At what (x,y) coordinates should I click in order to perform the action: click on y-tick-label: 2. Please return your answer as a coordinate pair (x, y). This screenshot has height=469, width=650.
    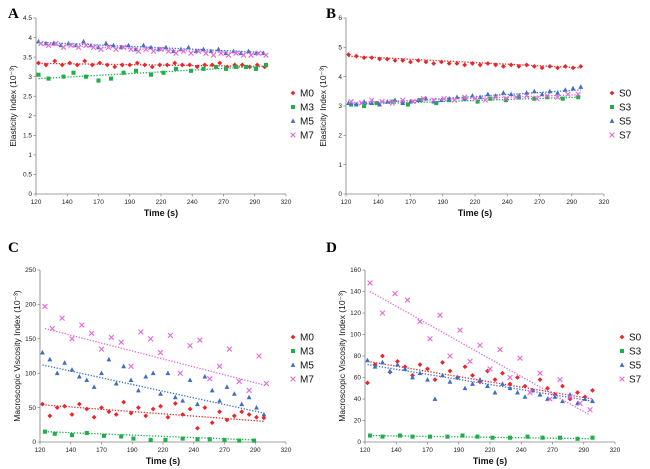
    Looking at the image, I should click on (340, 136).